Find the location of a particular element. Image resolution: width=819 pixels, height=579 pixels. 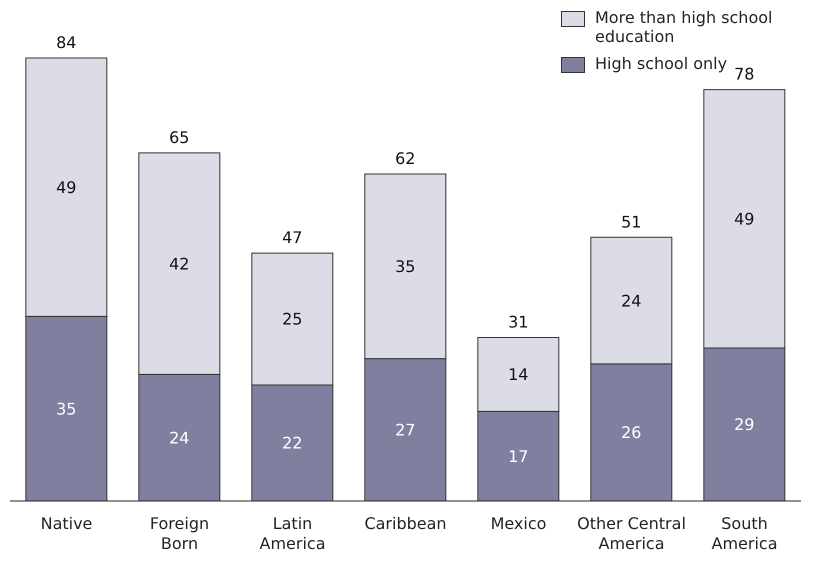

total-label: 47 is located at coordinates (292, 238).